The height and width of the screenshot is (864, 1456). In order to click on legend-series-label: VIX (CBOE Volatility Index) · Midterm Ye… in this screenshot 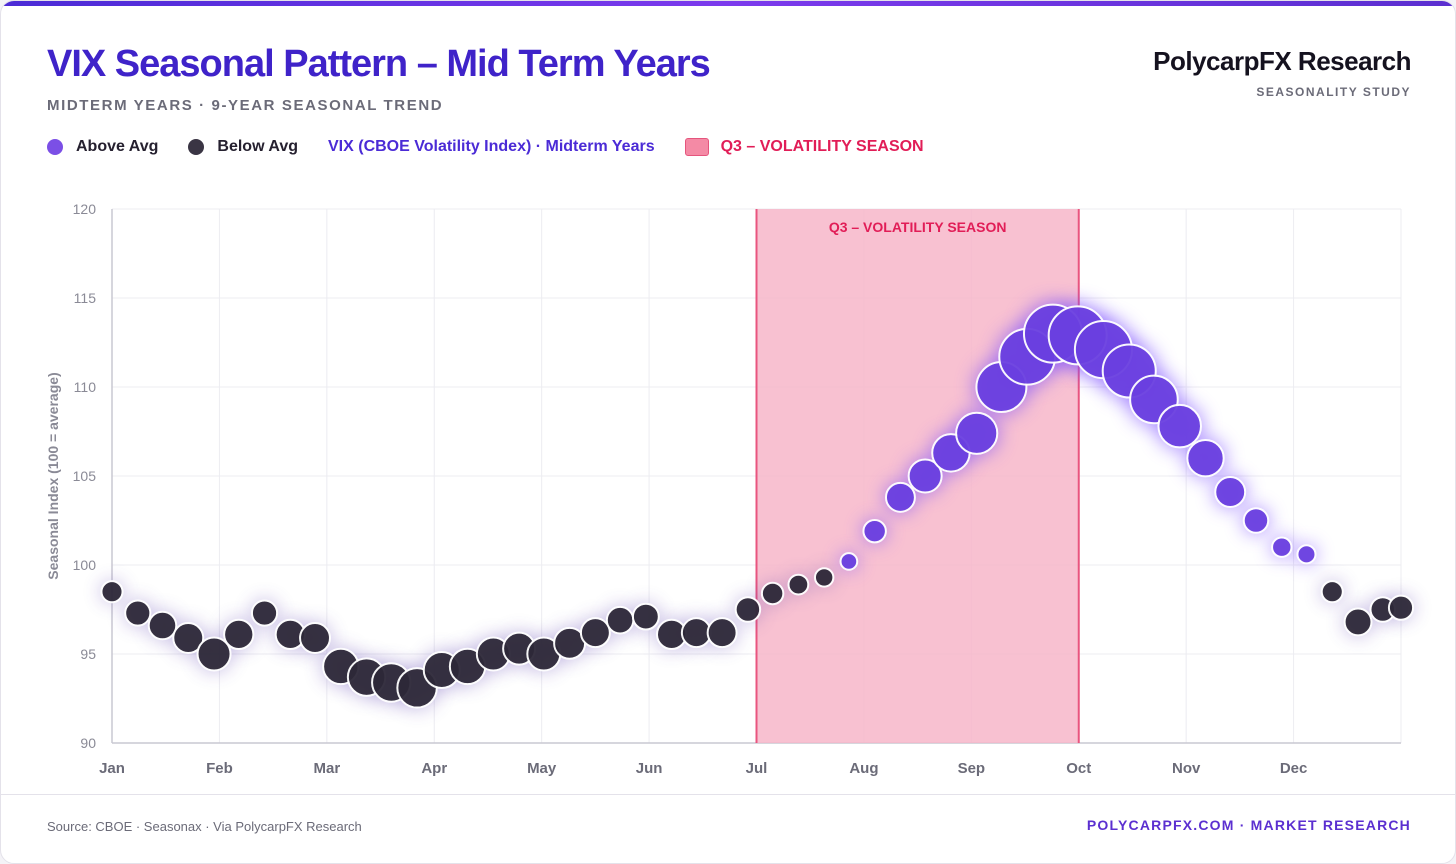, I will do `click(491, 146)`.